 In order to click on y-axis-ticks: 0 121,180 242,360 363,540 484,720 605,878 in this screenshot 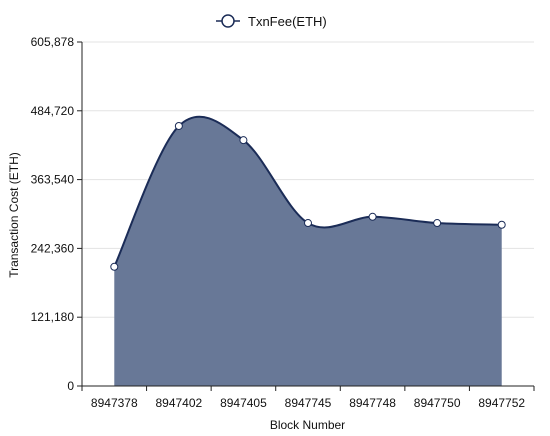, I will do `click(56, 214)`.